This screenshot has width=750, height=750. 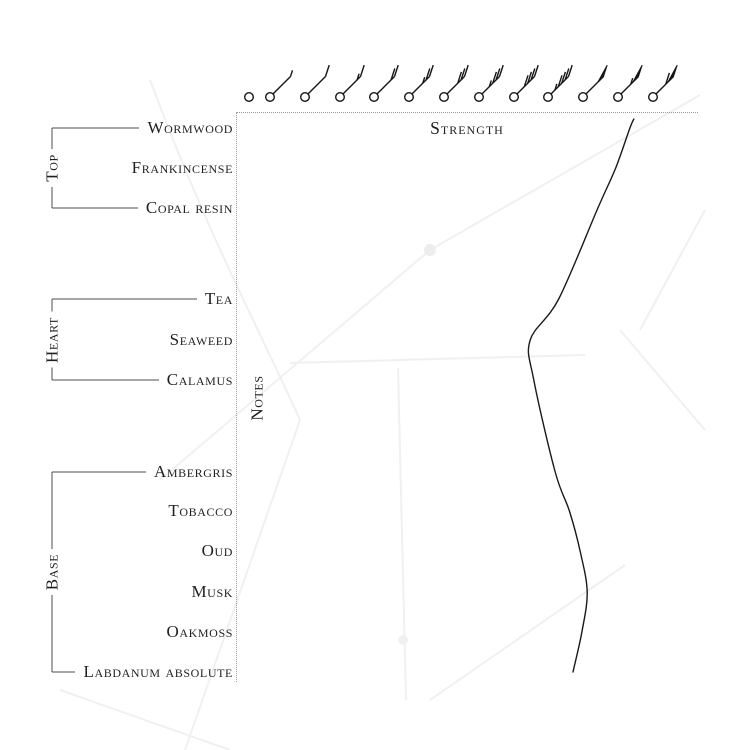 I want to click on note-label: Calamus, so click(x=199, y=379).